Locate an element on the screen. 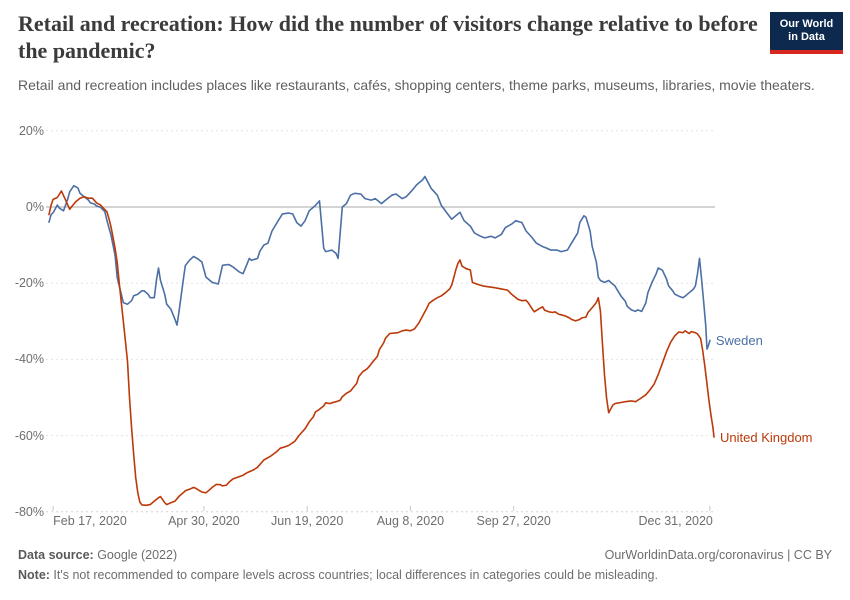  y-axis-tick-label: -40% is located at coordinates (29, 359).